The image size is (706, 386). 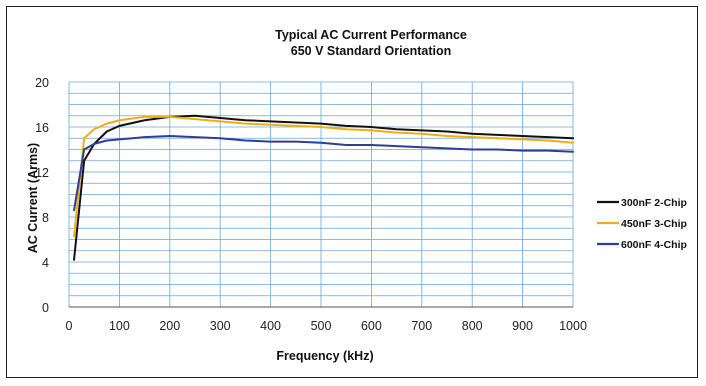 I want to click on x-tick-label: 700, so click(x=421, y=326).